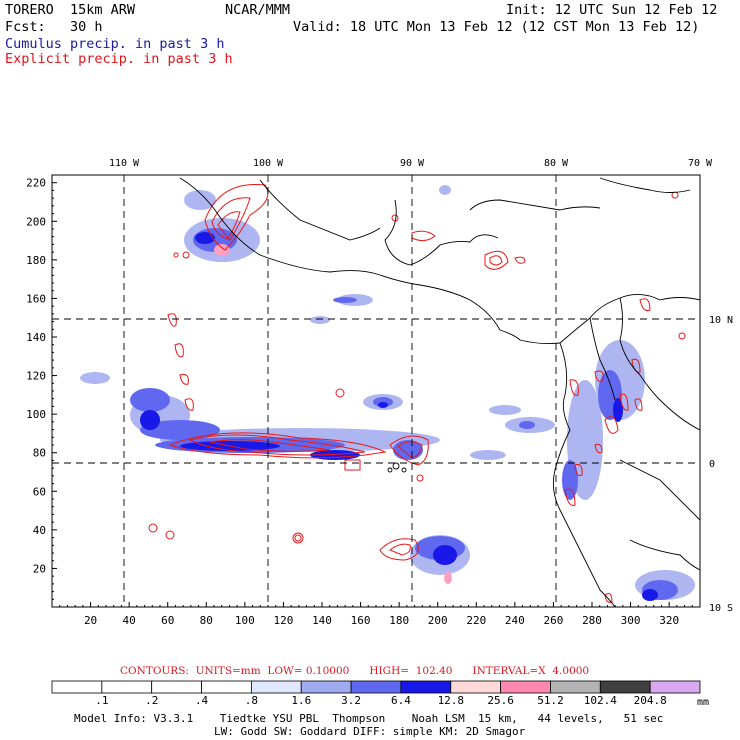  Describe the element at coordinates (650, 700) in the screenshot. I see `colorbar-label: 204.8` at that location.